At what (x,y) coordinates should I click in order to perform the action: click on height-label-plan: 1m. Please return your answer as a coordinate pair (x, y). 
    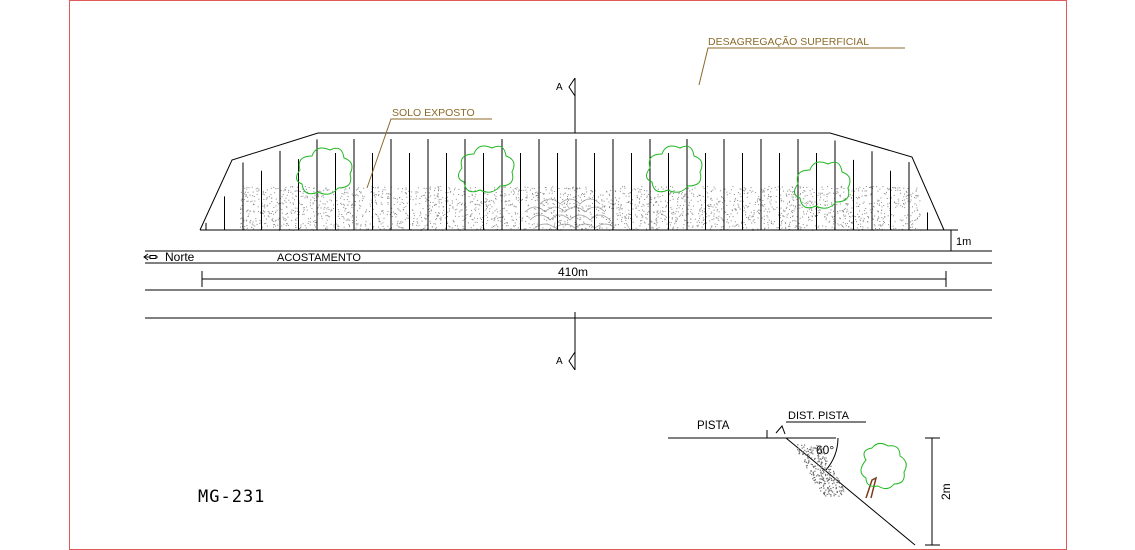
    Looking at the image, I should click on (963, 242).